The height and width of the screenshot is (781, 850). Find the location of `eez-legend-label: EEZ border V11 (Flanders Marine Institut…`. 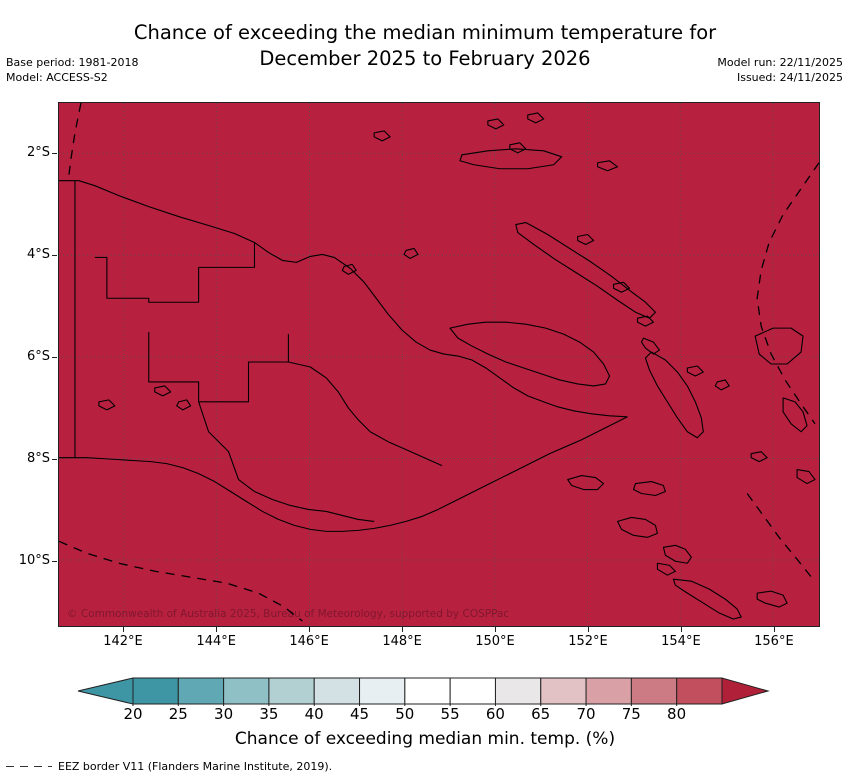

eez-legend-label: EEZ border V11 (Flanders Marine Institut… is located at coordinates (195, 766).